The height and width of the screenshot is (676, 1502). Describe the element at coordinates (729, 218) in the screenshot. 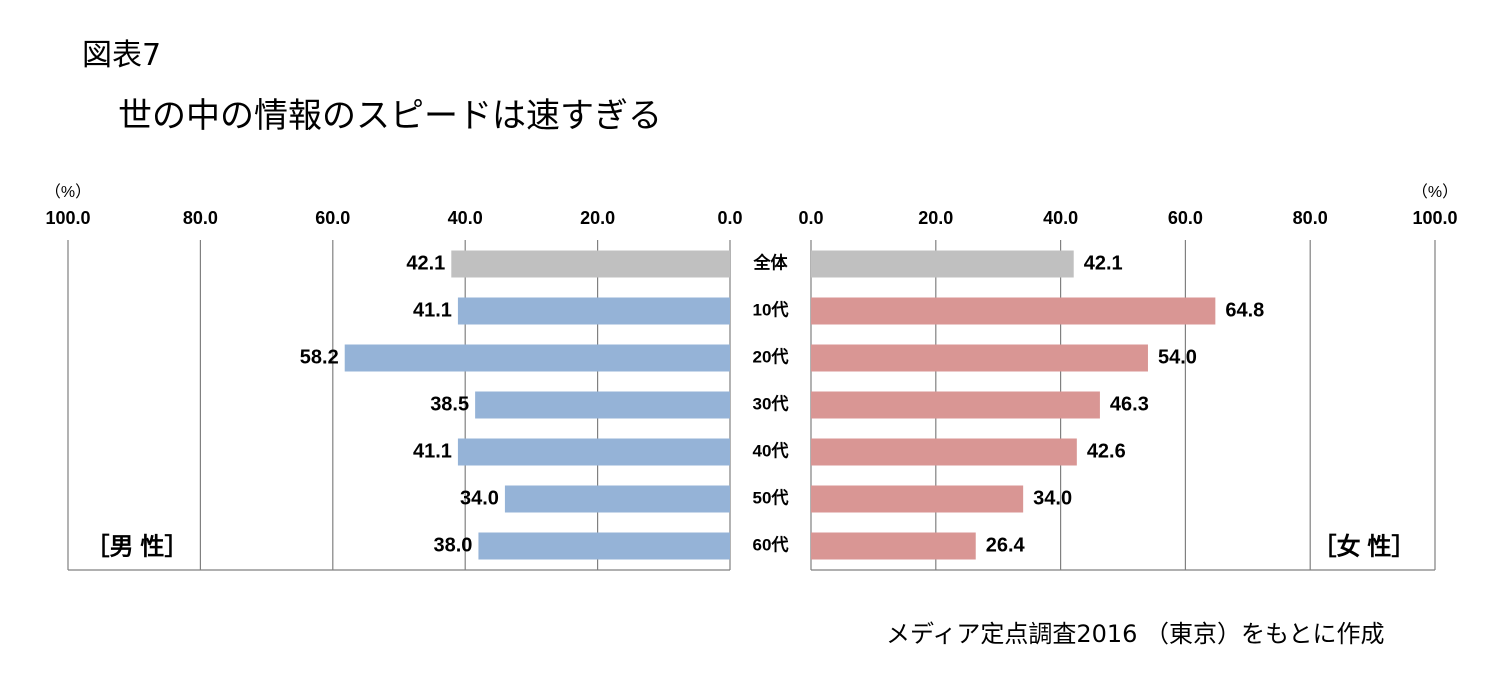

I see `left-tick-label: 0.0` at that location.